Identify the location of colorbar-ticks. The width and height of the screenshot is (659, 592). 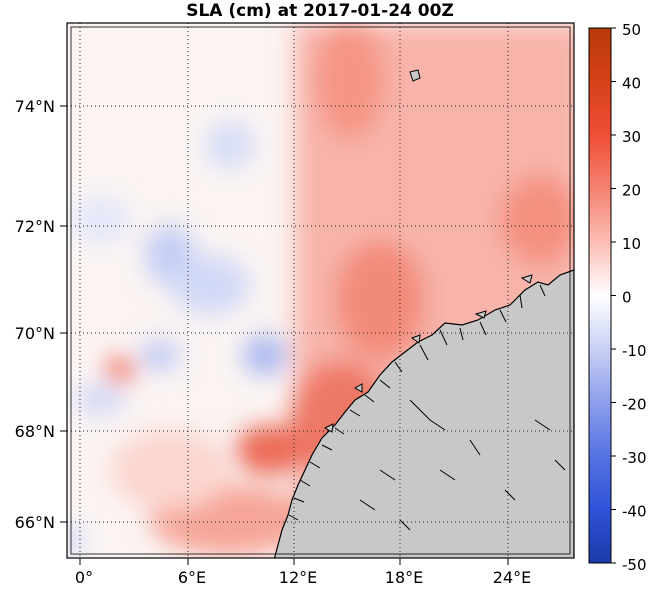
(613, 295).